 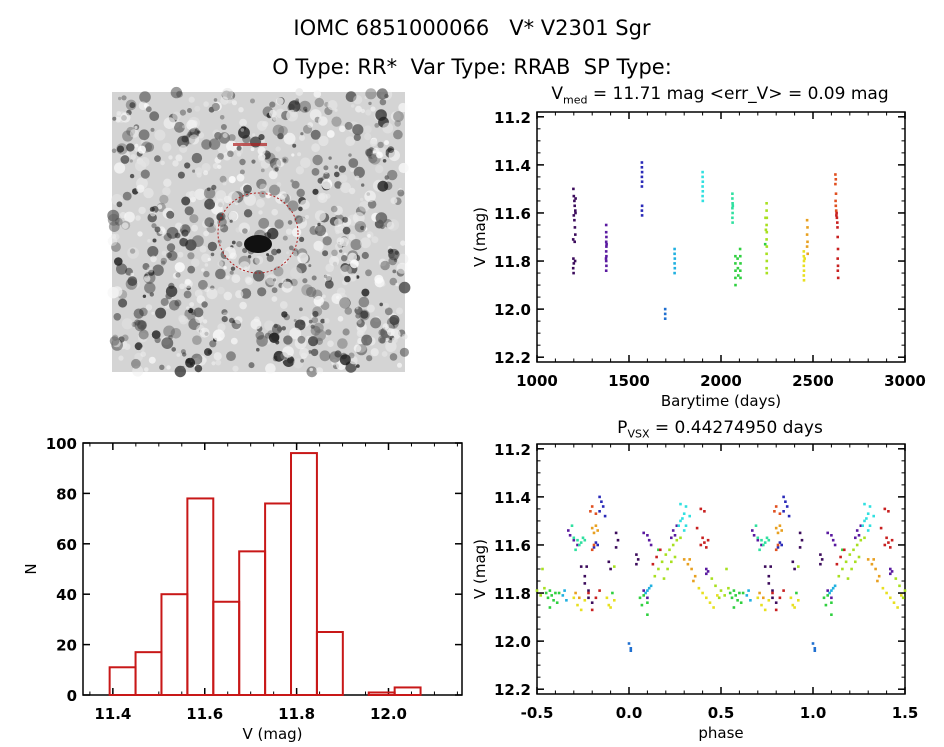 What do you see at coordinates (557, 94) in the screenshot?
I see `lightcurve-title-main: V` at bounding box center [557, 94].